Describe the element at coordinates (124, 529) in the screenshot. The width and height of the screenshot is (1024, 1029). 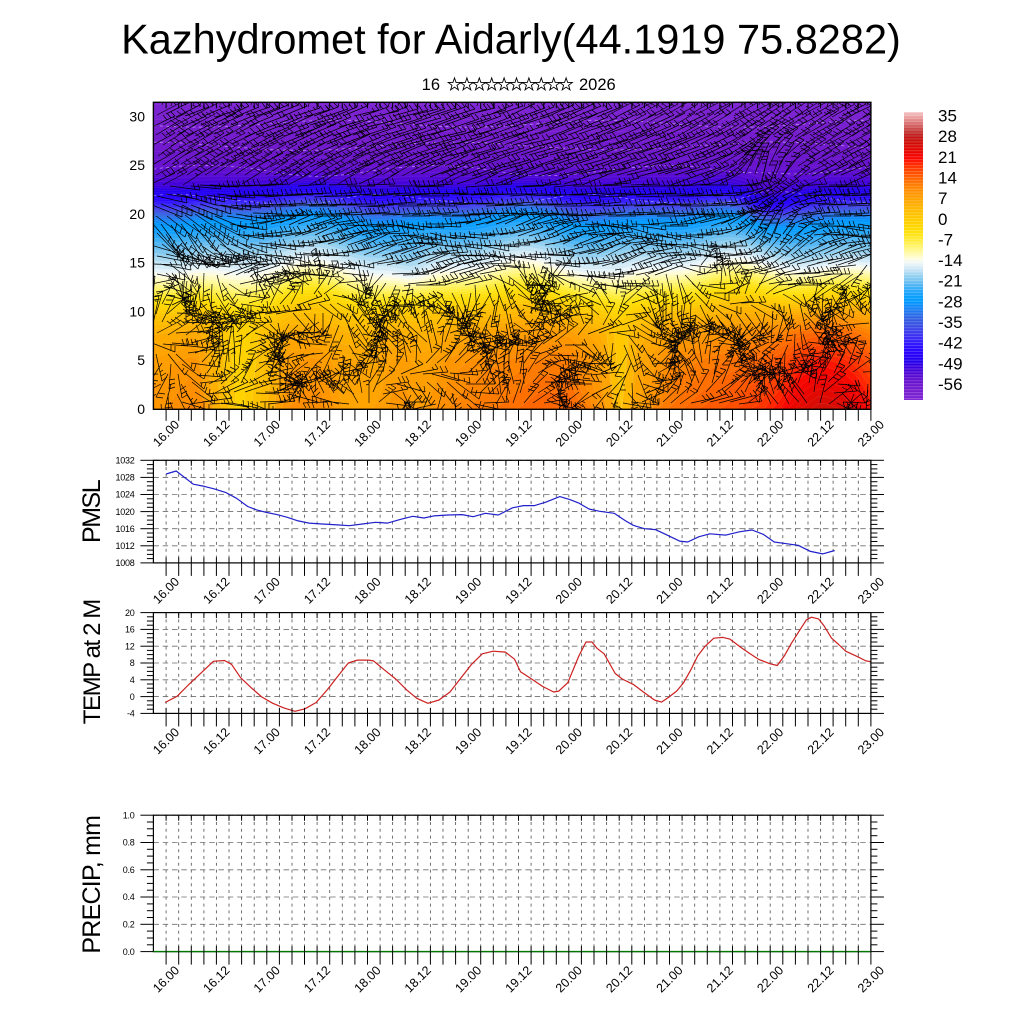
I see `svg-text: 1016` at that location.